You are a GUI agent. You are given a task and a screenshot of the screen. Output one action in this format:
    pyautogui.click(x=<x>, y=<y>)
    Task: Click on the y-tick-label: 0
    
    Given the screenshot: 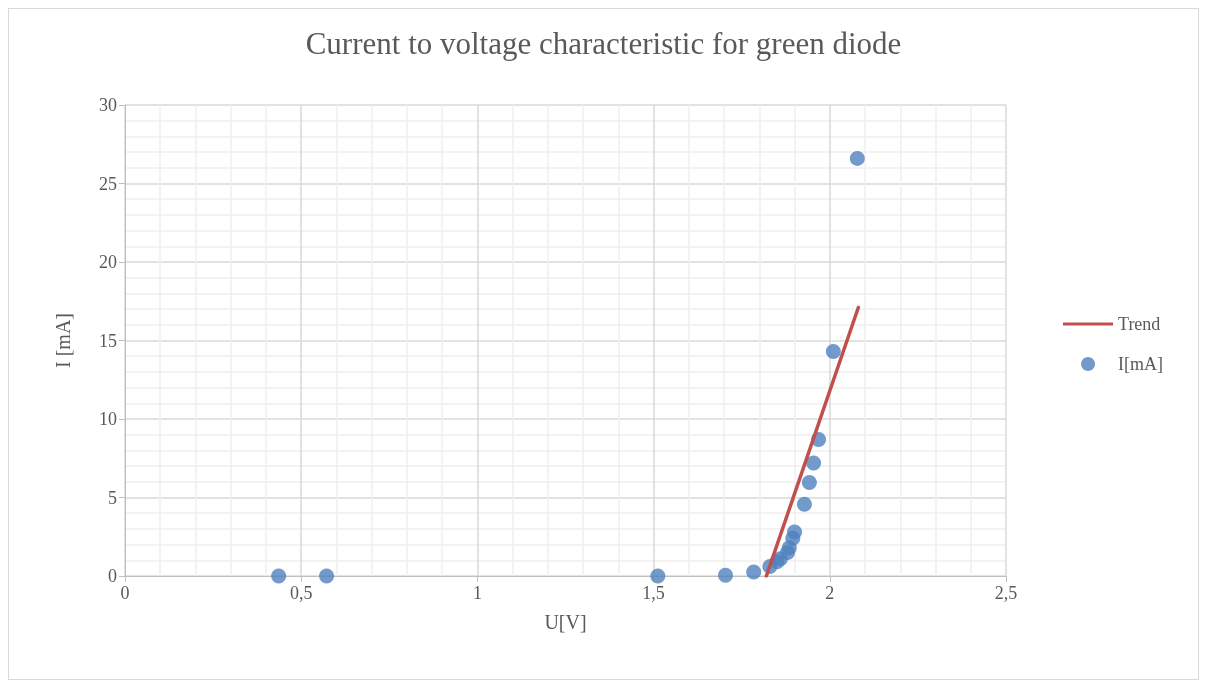 What is the action you would take?
    pyautogui.click(x=112, y=576)
    